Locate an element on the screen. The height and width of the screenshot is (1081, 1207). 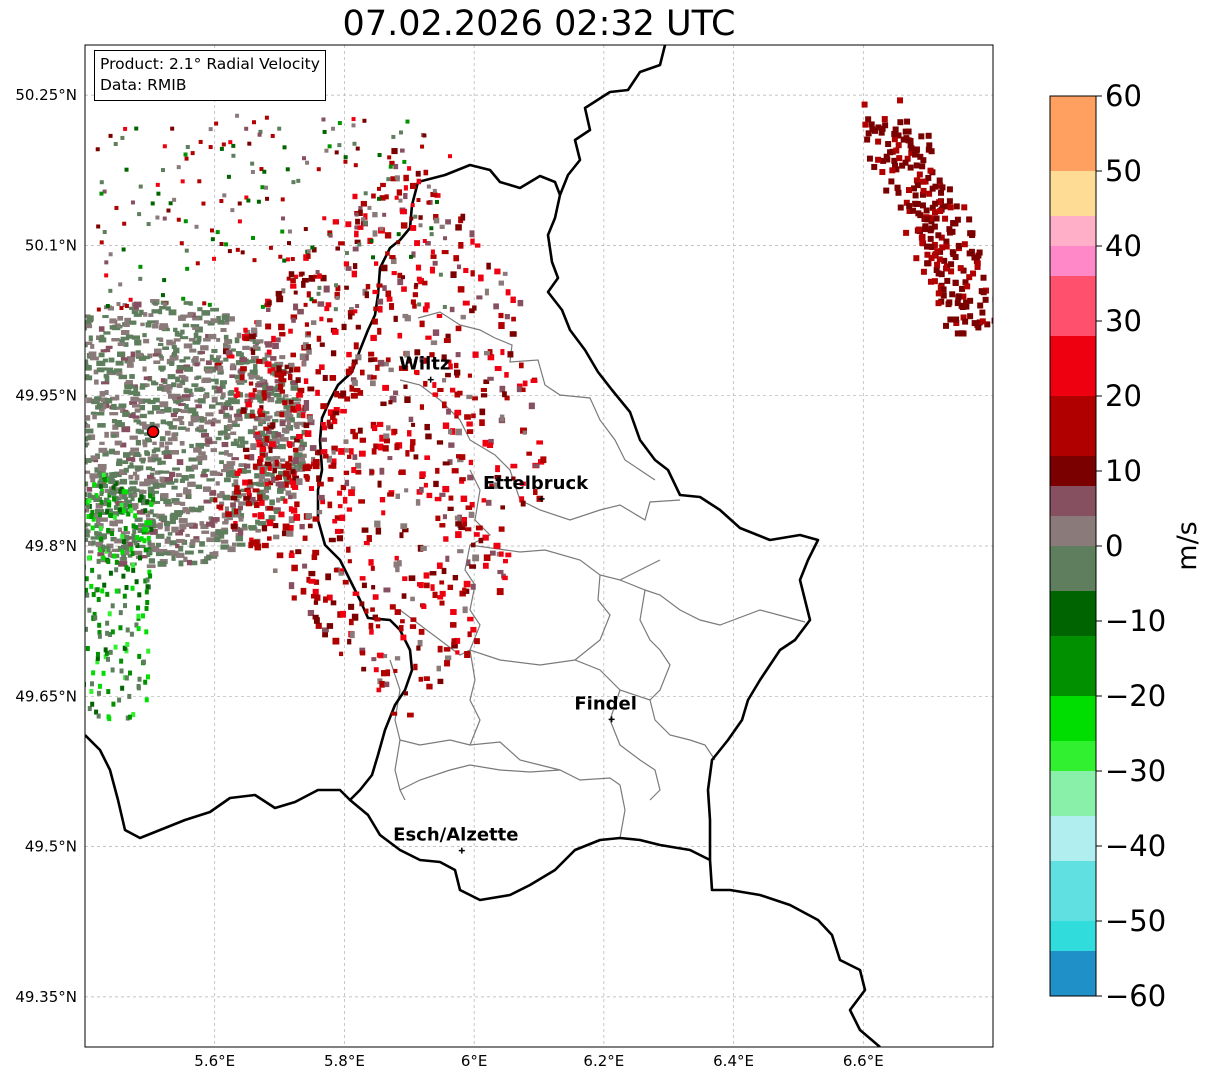
lat-tick-label: 49.65°N is located at coordinates (46, 696).